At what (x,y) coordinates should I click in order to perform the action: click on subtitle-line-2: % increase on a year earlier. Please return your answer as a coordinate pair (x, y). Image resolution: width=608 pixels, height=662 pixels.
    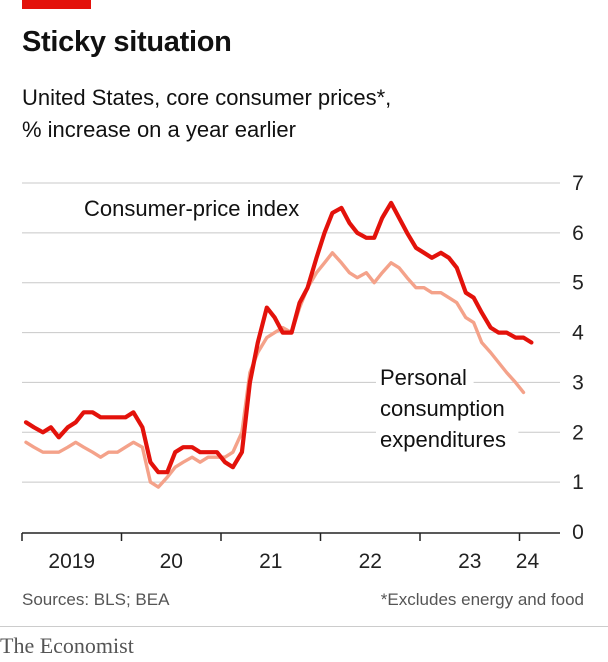
    Looking at the image, I should click on (159, 129).